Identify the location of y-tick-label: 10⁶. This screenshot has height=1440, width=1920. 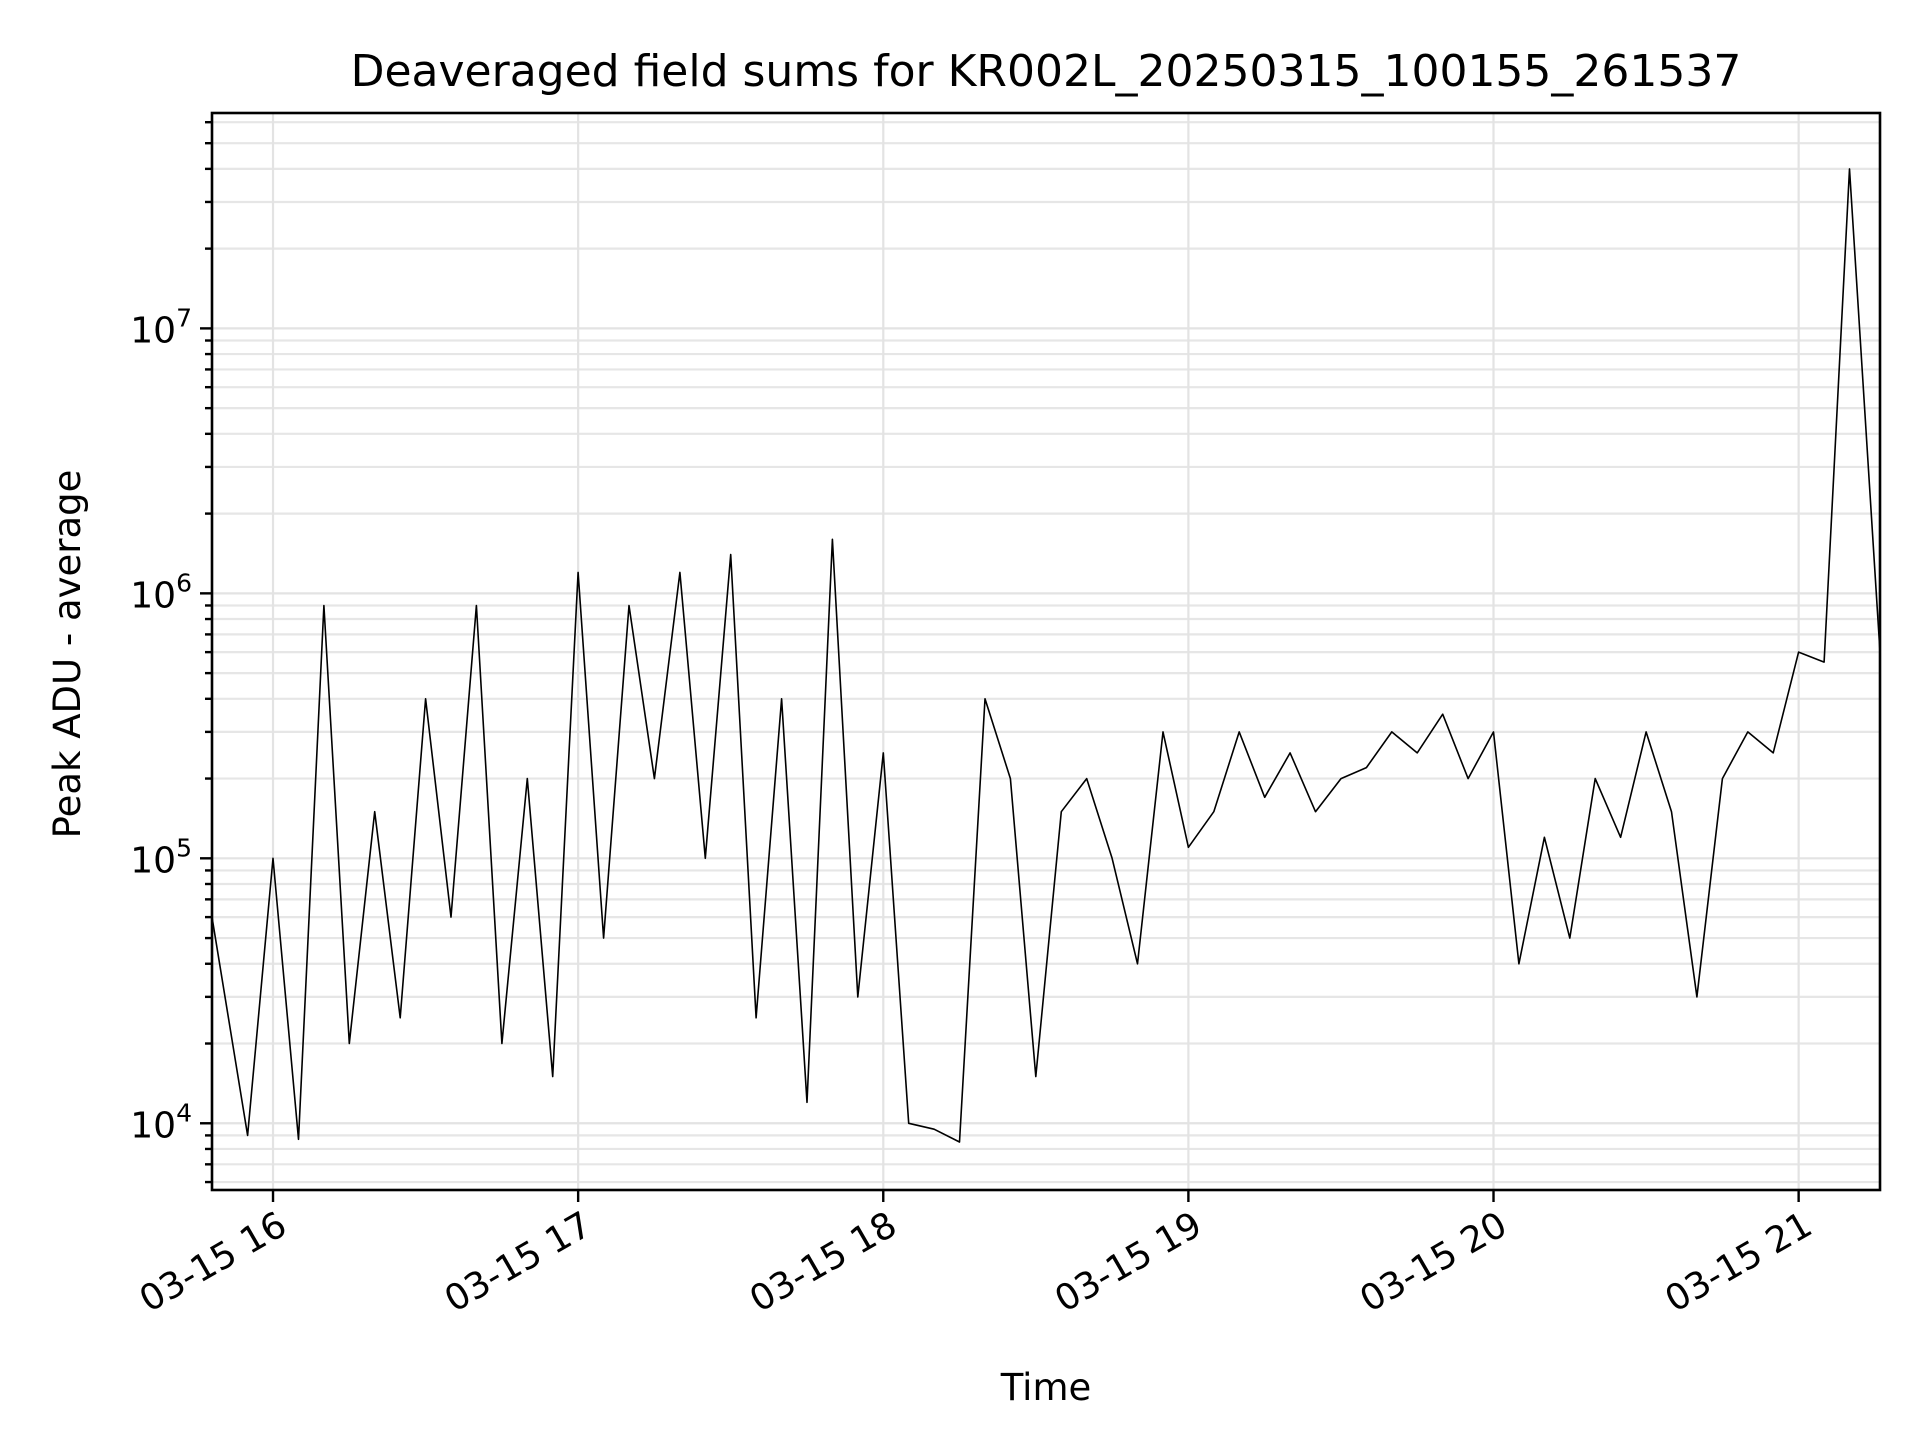
(161, 592).